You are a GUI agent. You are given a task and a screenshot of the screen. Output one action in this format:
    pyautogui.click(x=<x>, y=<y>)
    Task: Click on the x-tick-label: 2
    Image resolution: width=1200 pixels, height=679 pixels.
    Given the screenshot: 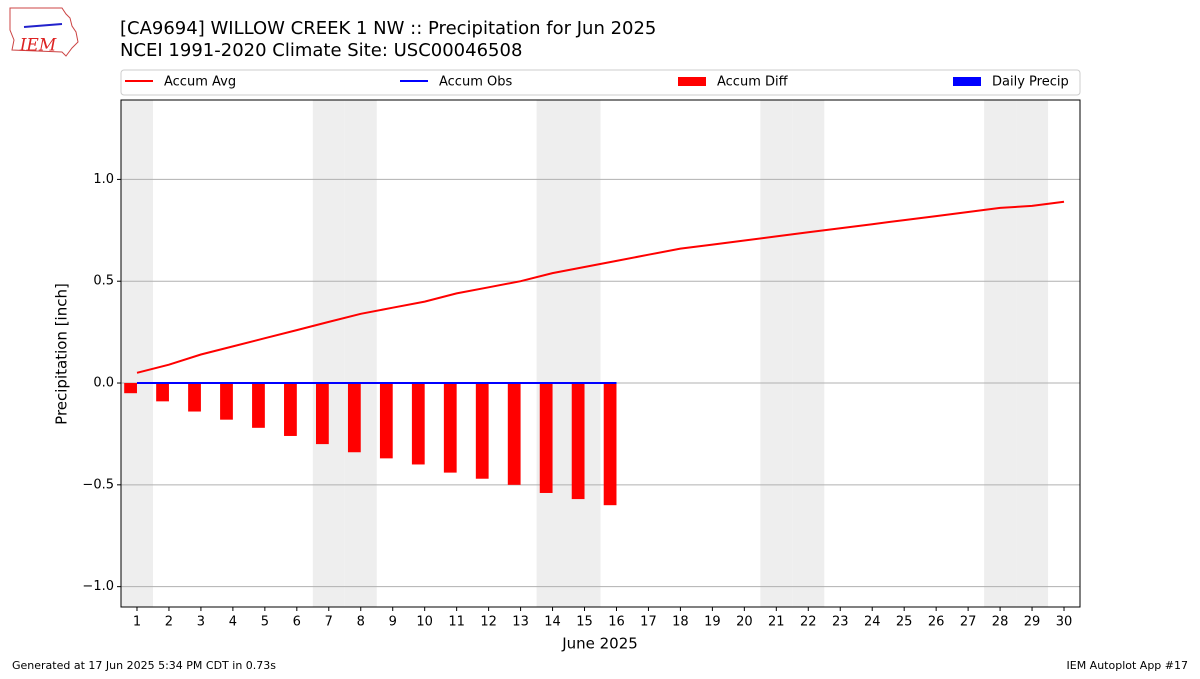 What is the action you would take?
    pyautogui.click(x=169, y=622)
    